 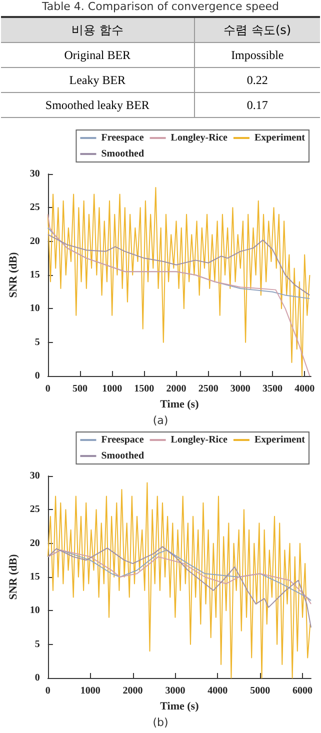 I want to click on x-tick-label: 5000, so click(x=260, y=691).